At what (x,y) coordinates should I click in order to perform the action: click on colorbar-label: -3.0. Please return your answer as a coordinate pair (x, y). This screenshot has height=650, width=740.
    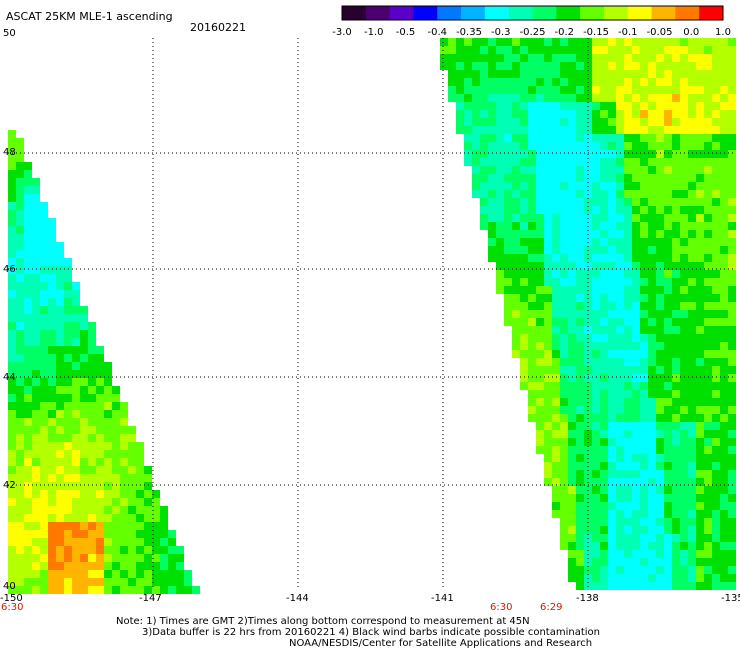
    Looking at the image, I should click on (342, 32).